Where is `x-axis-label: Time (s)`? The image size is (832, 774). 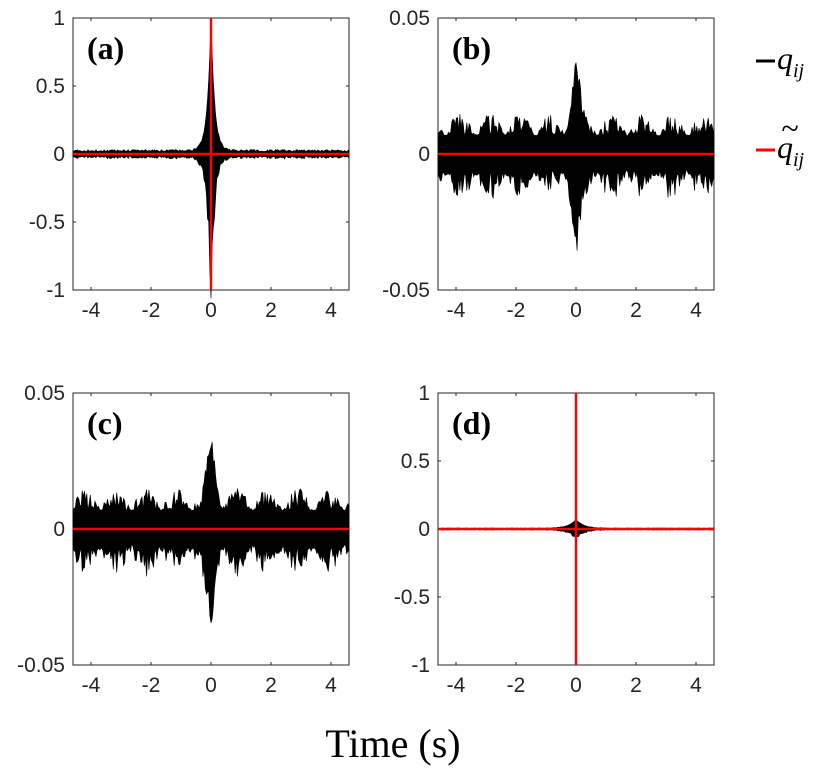
x-axis-label: Time (s) is located at coordinates (392, 743).